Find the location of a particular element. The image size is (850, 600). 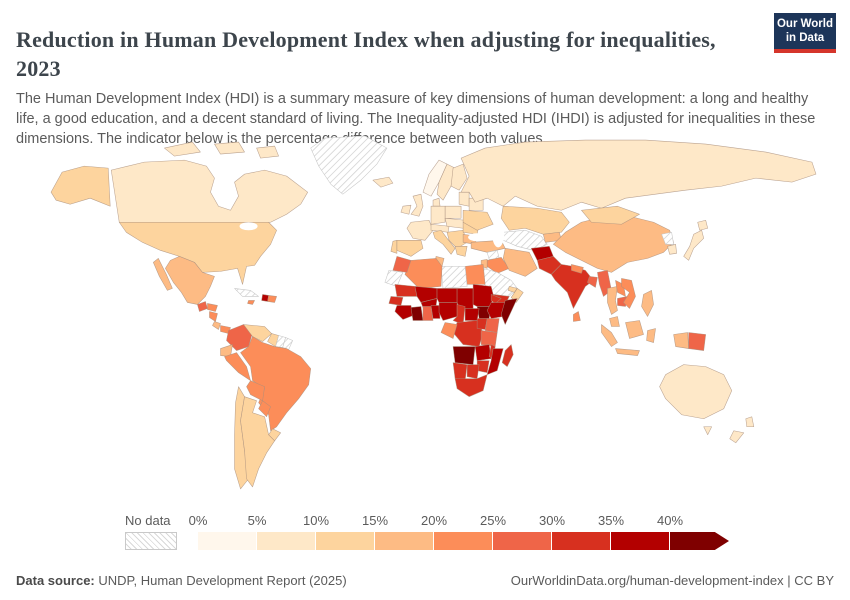

country-ireland is located at coordinates (406, 209).